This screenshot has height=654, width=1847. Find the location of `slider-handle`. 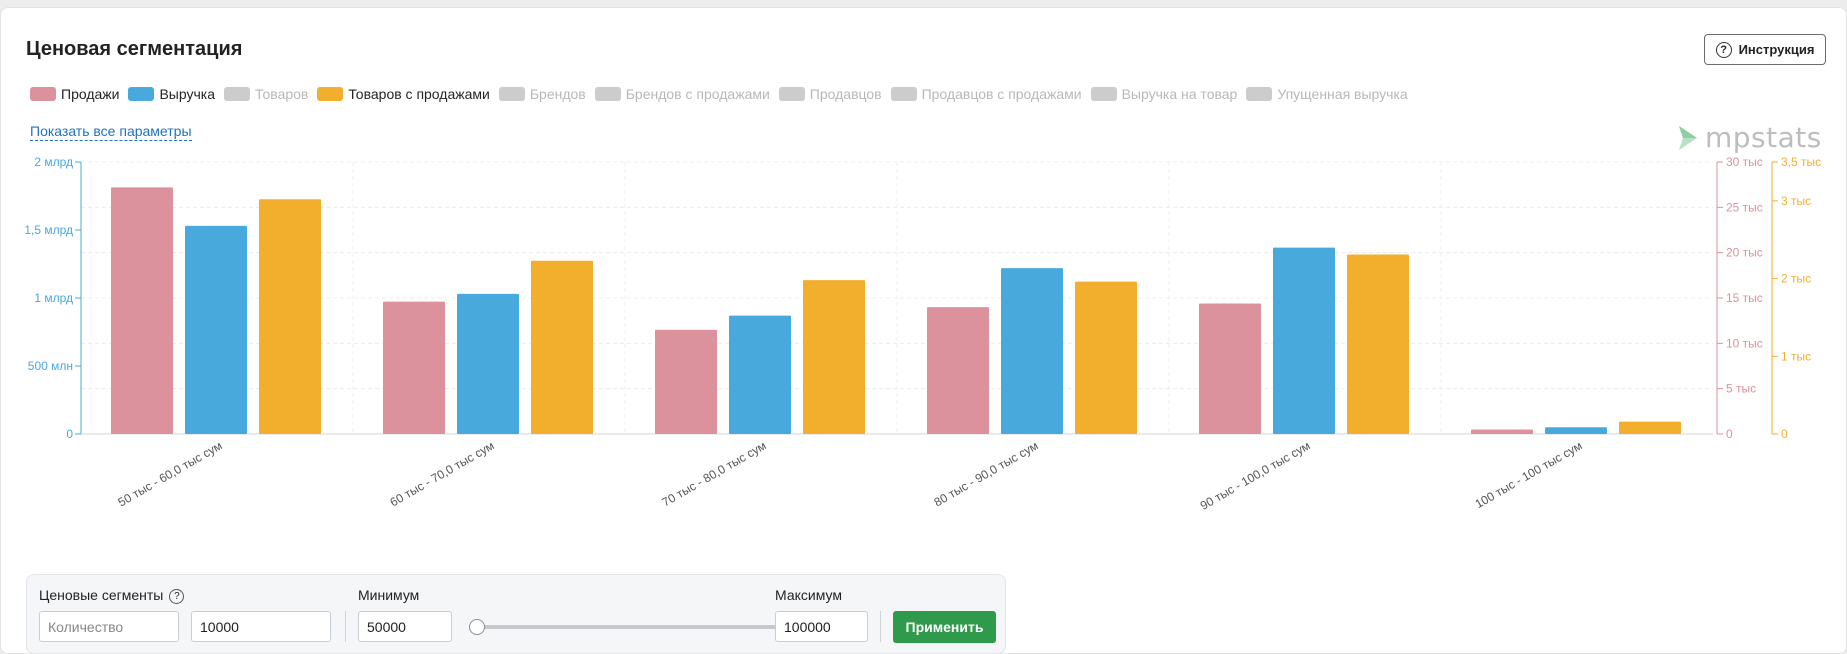

slider-handle is located at coordinates (477, 627).